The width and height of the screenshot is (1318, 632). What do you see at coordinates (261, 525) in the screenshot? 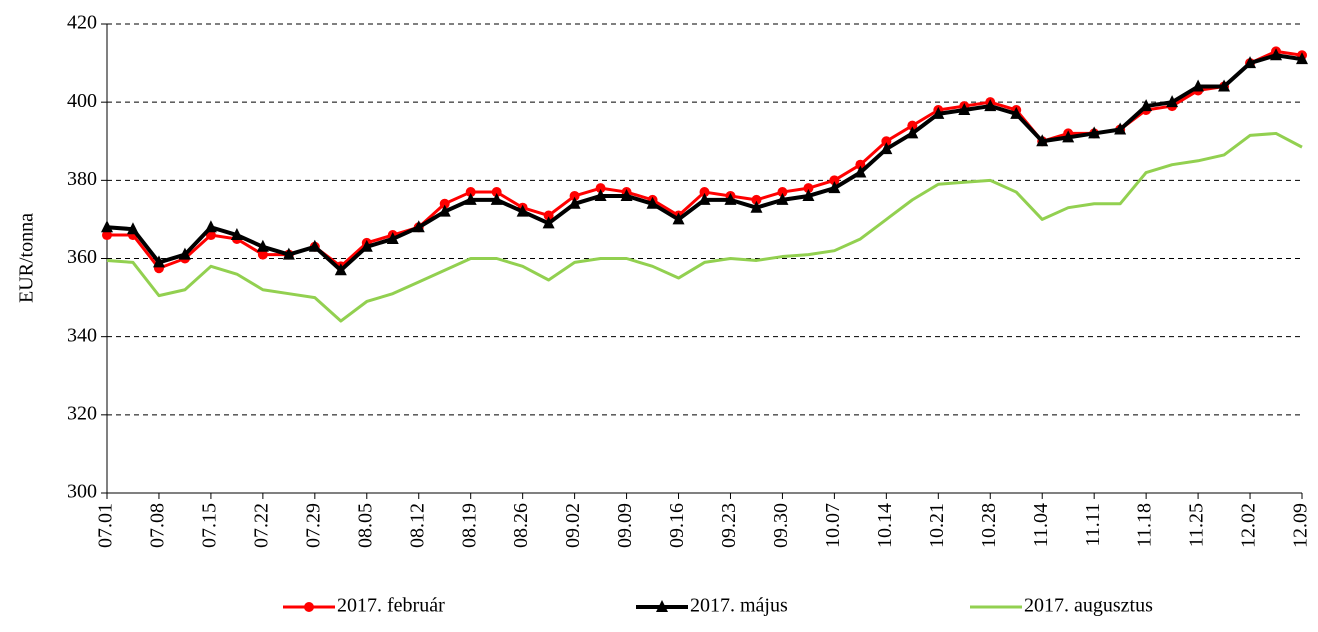
I see `x-tick-label: 07.22` at bounding box center [261, 525].